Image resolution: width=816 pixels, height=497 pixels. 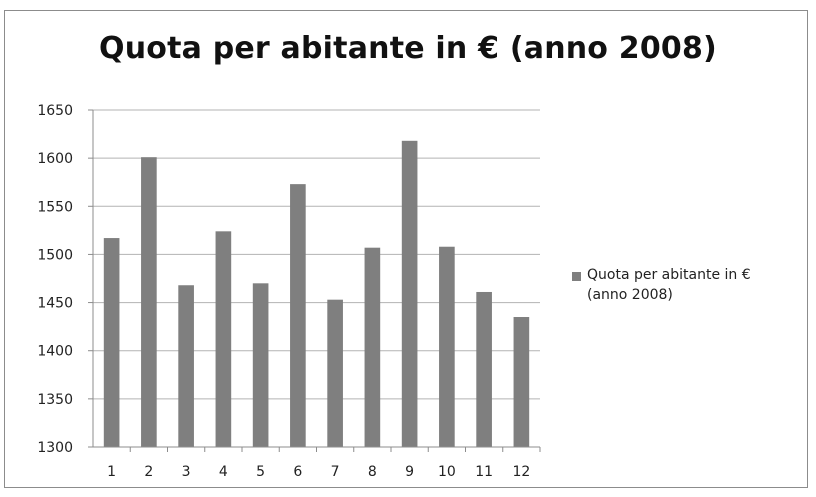 I want to click on x-tick-label: 1, so click(x=111, y=472).